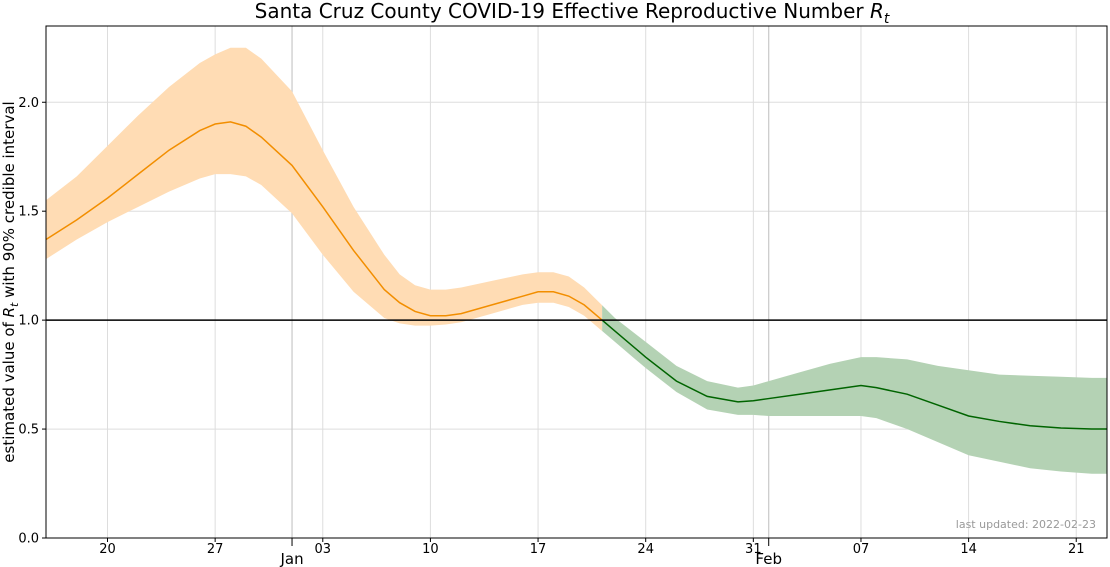  I want to click on x-tick-label: 14, so click(968, 549).